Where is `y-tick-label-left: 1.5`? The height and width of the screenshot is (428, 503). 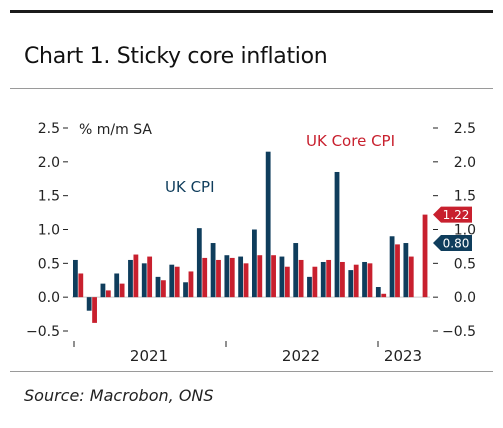
y-tick-label-left: 1.5 is located at coordinates (49, 197).